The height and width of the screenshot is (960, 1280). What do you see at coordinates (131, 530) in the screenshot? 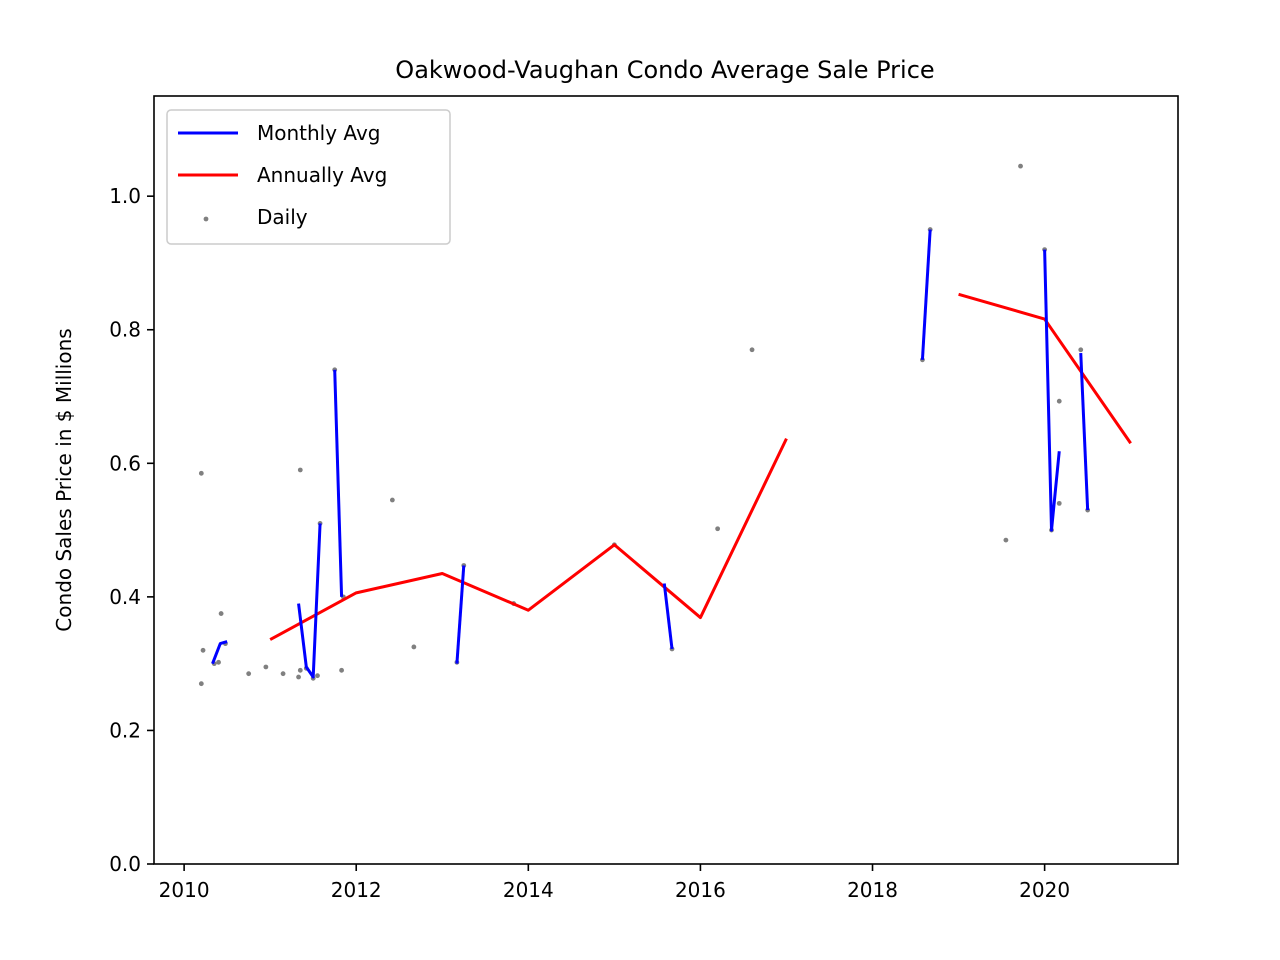
I see `y-axis-ticks: 0.0 0.2 0.4 0.6 0.8 1.0` at bounding box center [131, 530].